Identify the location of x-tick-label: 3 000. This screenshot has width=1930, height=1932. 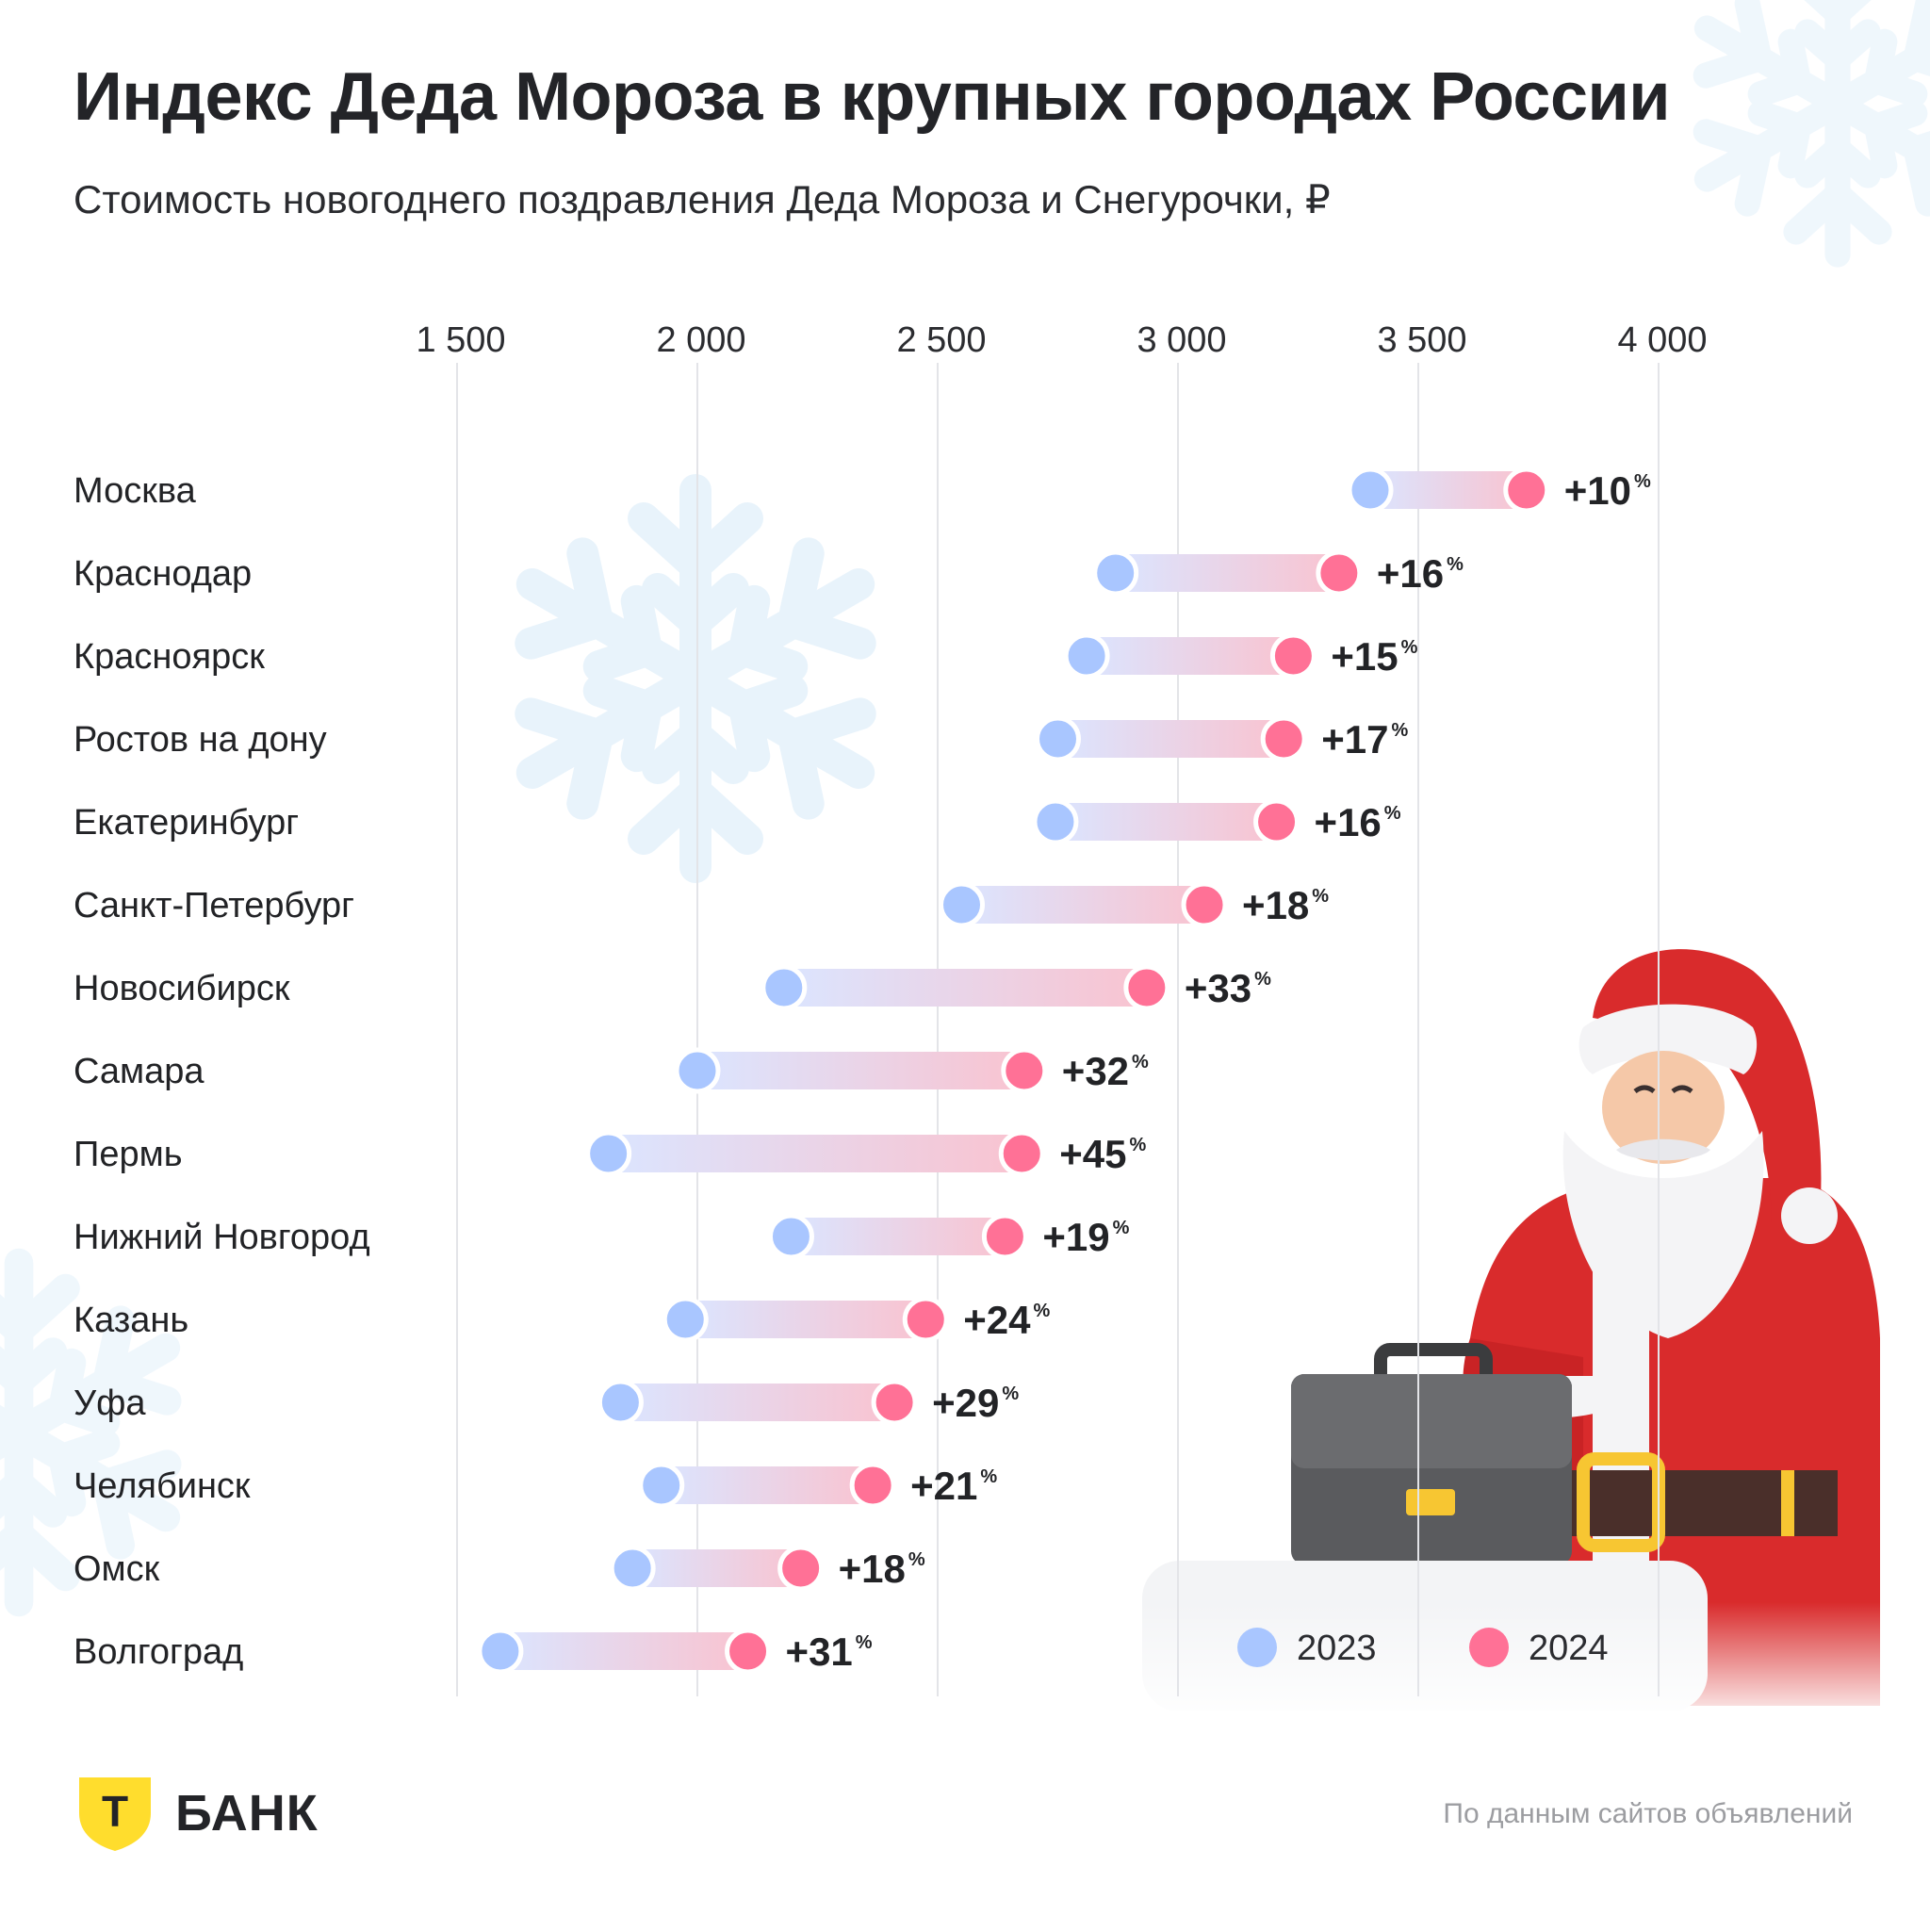
(1181, 340).